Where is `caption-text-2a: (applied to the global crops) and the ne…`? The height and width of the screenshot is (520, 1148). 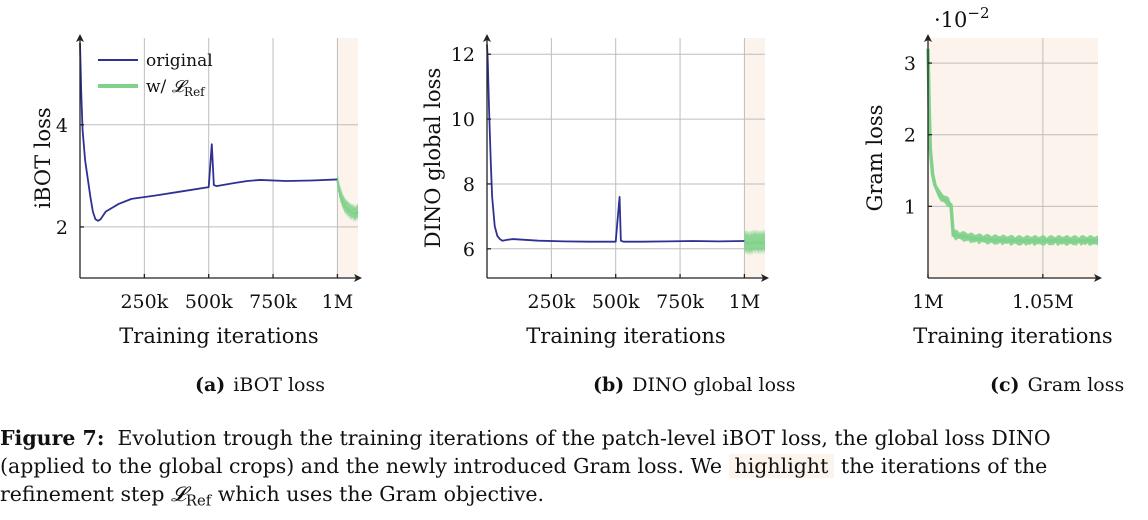
caption-text-2a: (applied to the global crops) and the ne… is located at coordinates (361, 466).